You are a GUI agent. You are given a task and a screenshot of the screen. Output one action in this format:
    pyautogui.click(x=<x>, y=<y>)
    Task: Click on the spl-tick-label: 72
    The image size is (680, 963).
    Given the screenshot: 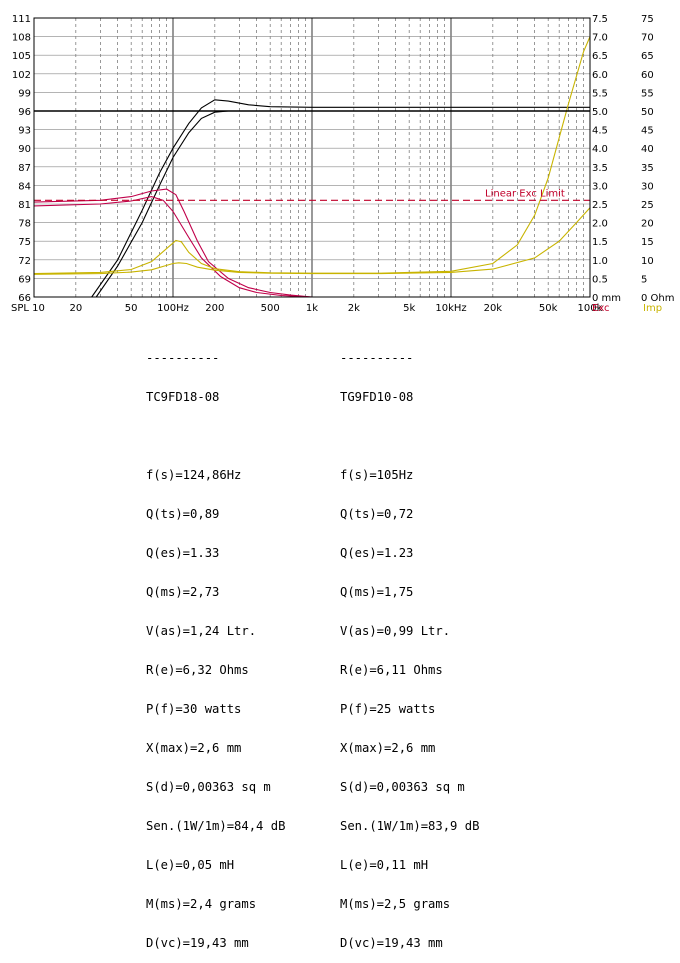 What is the action you would take?
    pyautogui.click(x=24, y=261)
    